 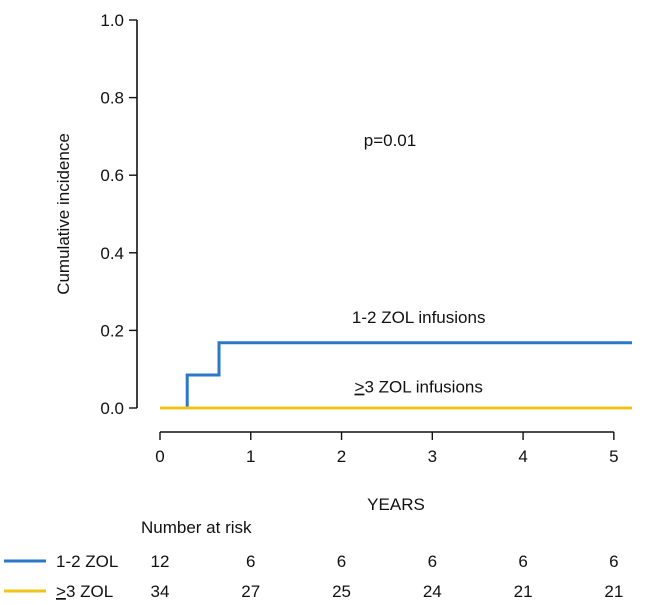 What do you see at coordinates (196, 527) in the screenshot?
I see `risk-table-title: Number at risk` at bounding box center [196, 527].